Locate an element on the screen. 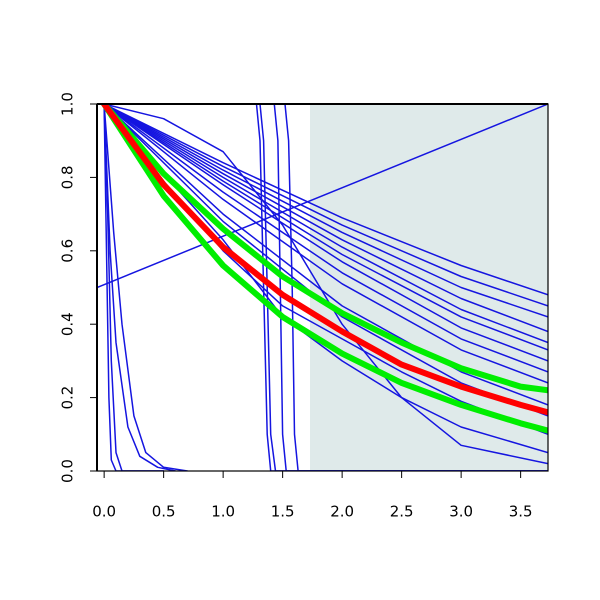 This screenshot has height=600, width=600. x-tick-label: 2.5 is located at coordinates (402, 512).